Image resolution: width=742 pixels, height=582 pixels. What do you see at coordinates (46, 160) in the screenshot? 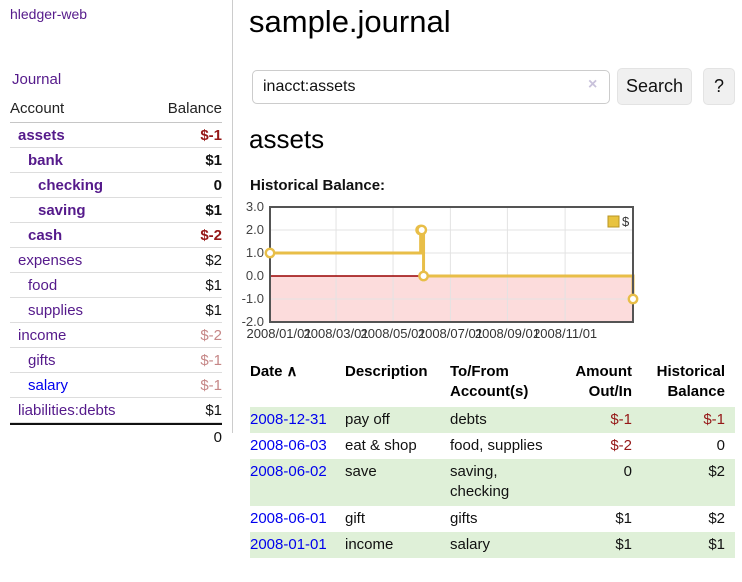
I see `account-link: bank` at bounding box center [46, 160].